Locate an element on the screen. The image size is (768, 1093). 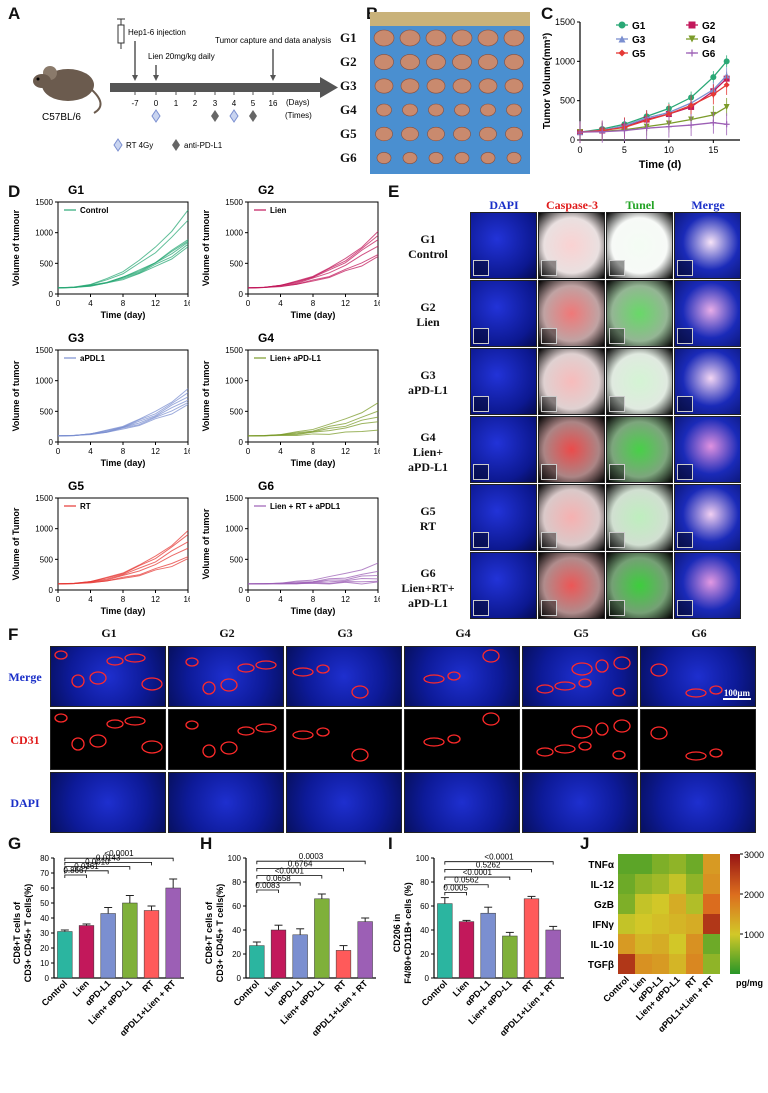
p-value-label: 0.0562 is located at coordinates (466, 880).